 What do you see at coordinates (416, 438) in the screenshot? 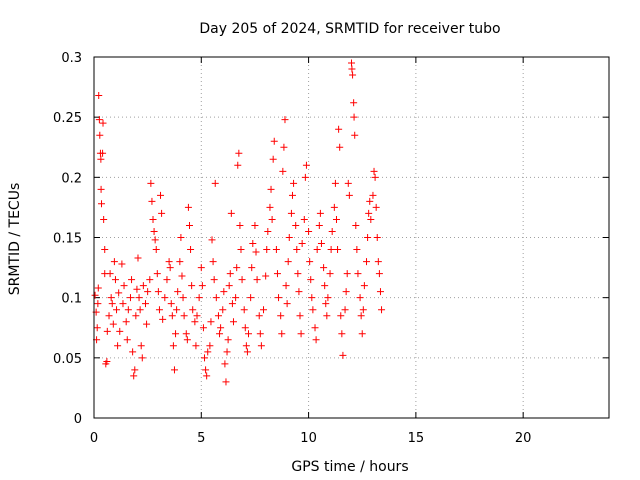
I see `x-tick-label: 15` at bounding box center [416, 438].